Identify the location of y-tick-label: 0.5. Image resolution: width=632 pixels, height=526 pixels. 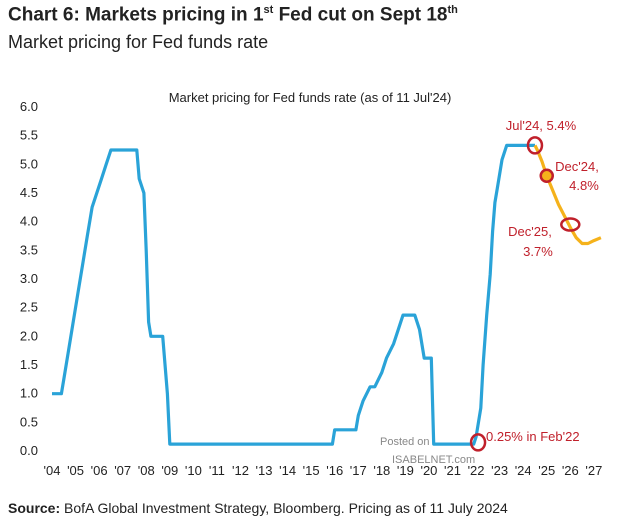
(29, 421).